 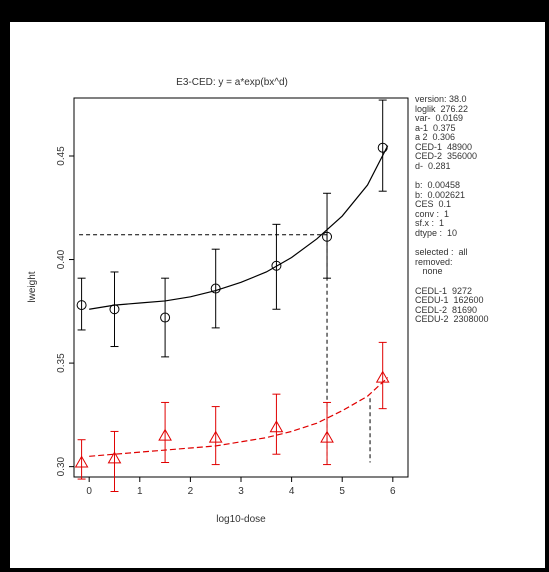 I want to click on info-row: CED-2 356000, so click(x=446, y=156).